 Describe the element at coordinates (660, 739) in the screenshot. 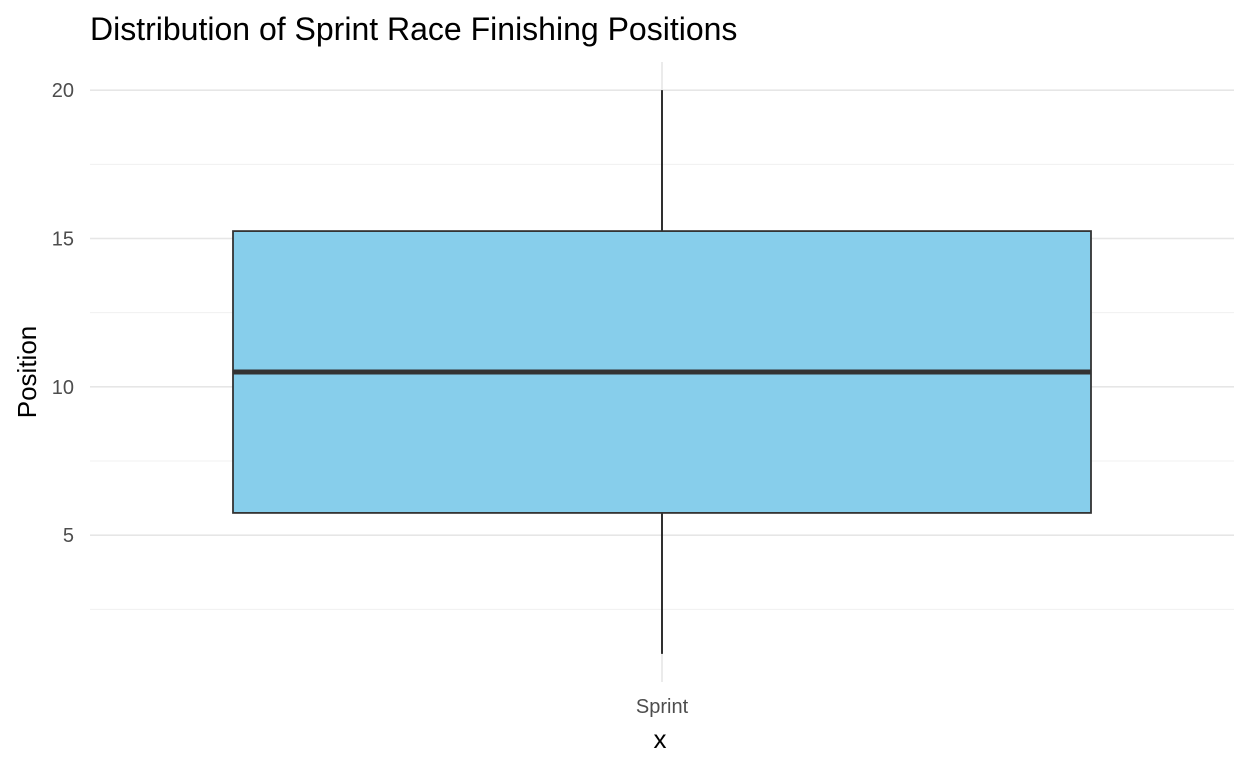

I see `x-axis-title: x` at that location.